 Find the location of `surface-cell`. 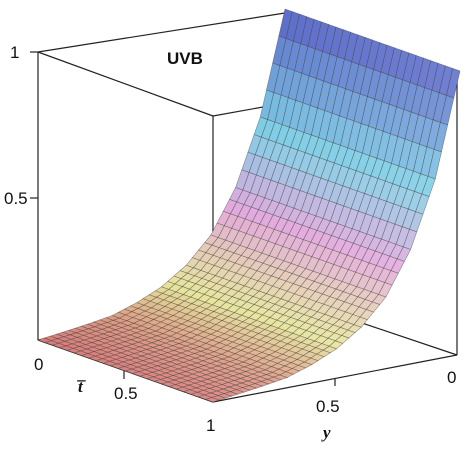

surface-cell is located at coordinates (212, 400).